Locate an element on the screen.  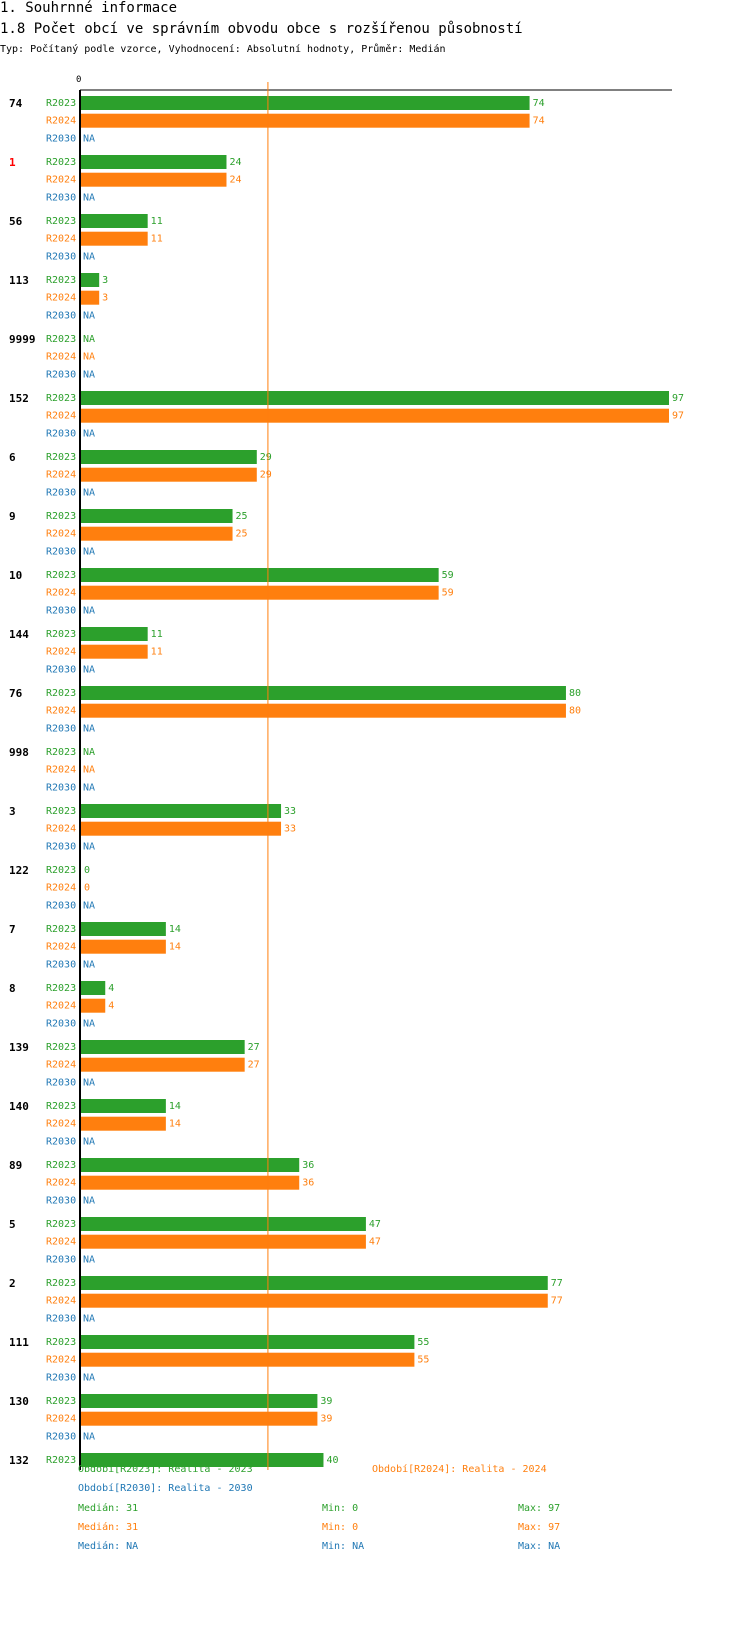
category-label: 89 is located at coordinates (15, 1165).